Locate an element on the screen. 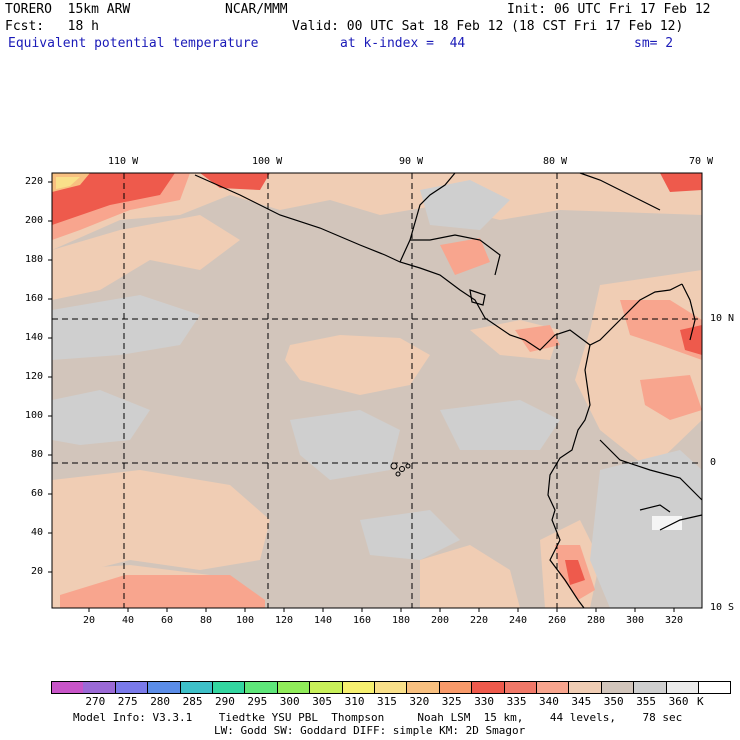 The width and height of the screenshot is (740, 740). lat-label-10s: 10 S is located at coordinates (722, 607).